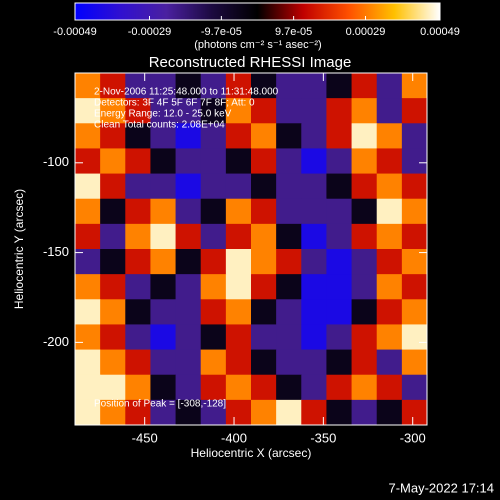  Describe the element at coordinates (323, 437) in the screenshot. I see `x-tick-label: -350` at that location.